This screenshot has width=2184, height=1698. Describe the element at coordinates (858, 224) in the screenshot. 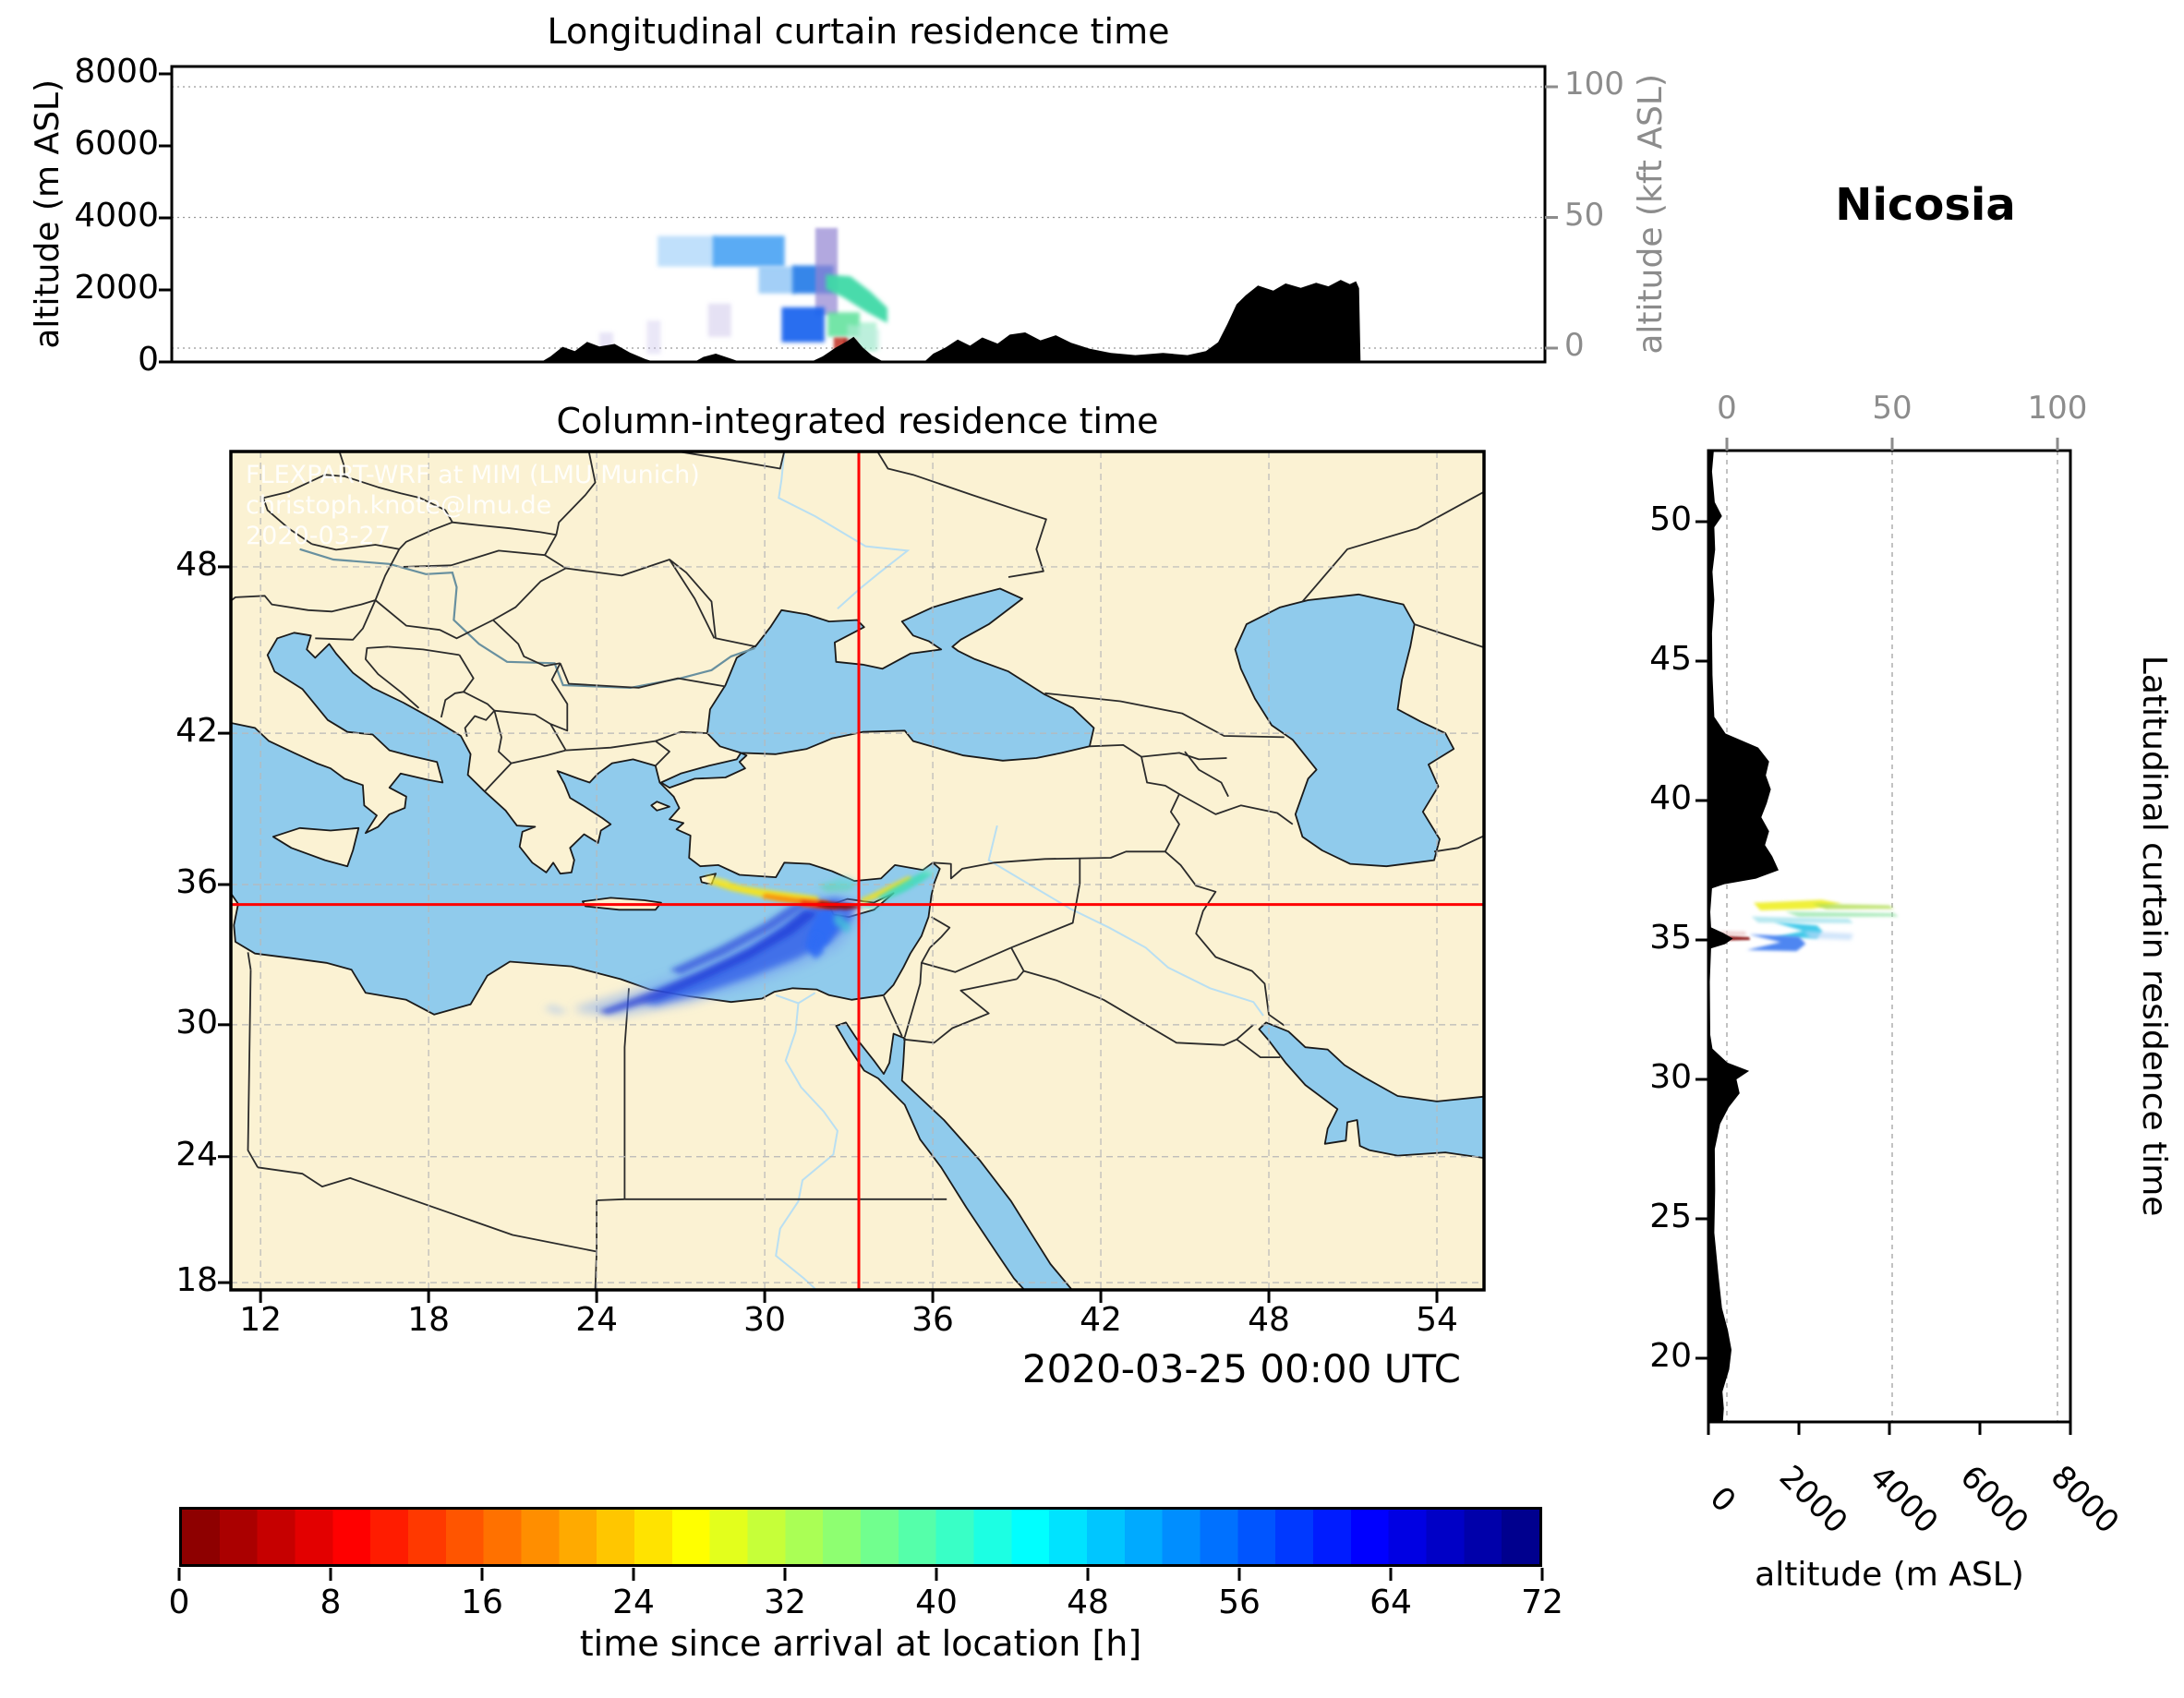

I see `longitudinal-curtain-panel` at that location.